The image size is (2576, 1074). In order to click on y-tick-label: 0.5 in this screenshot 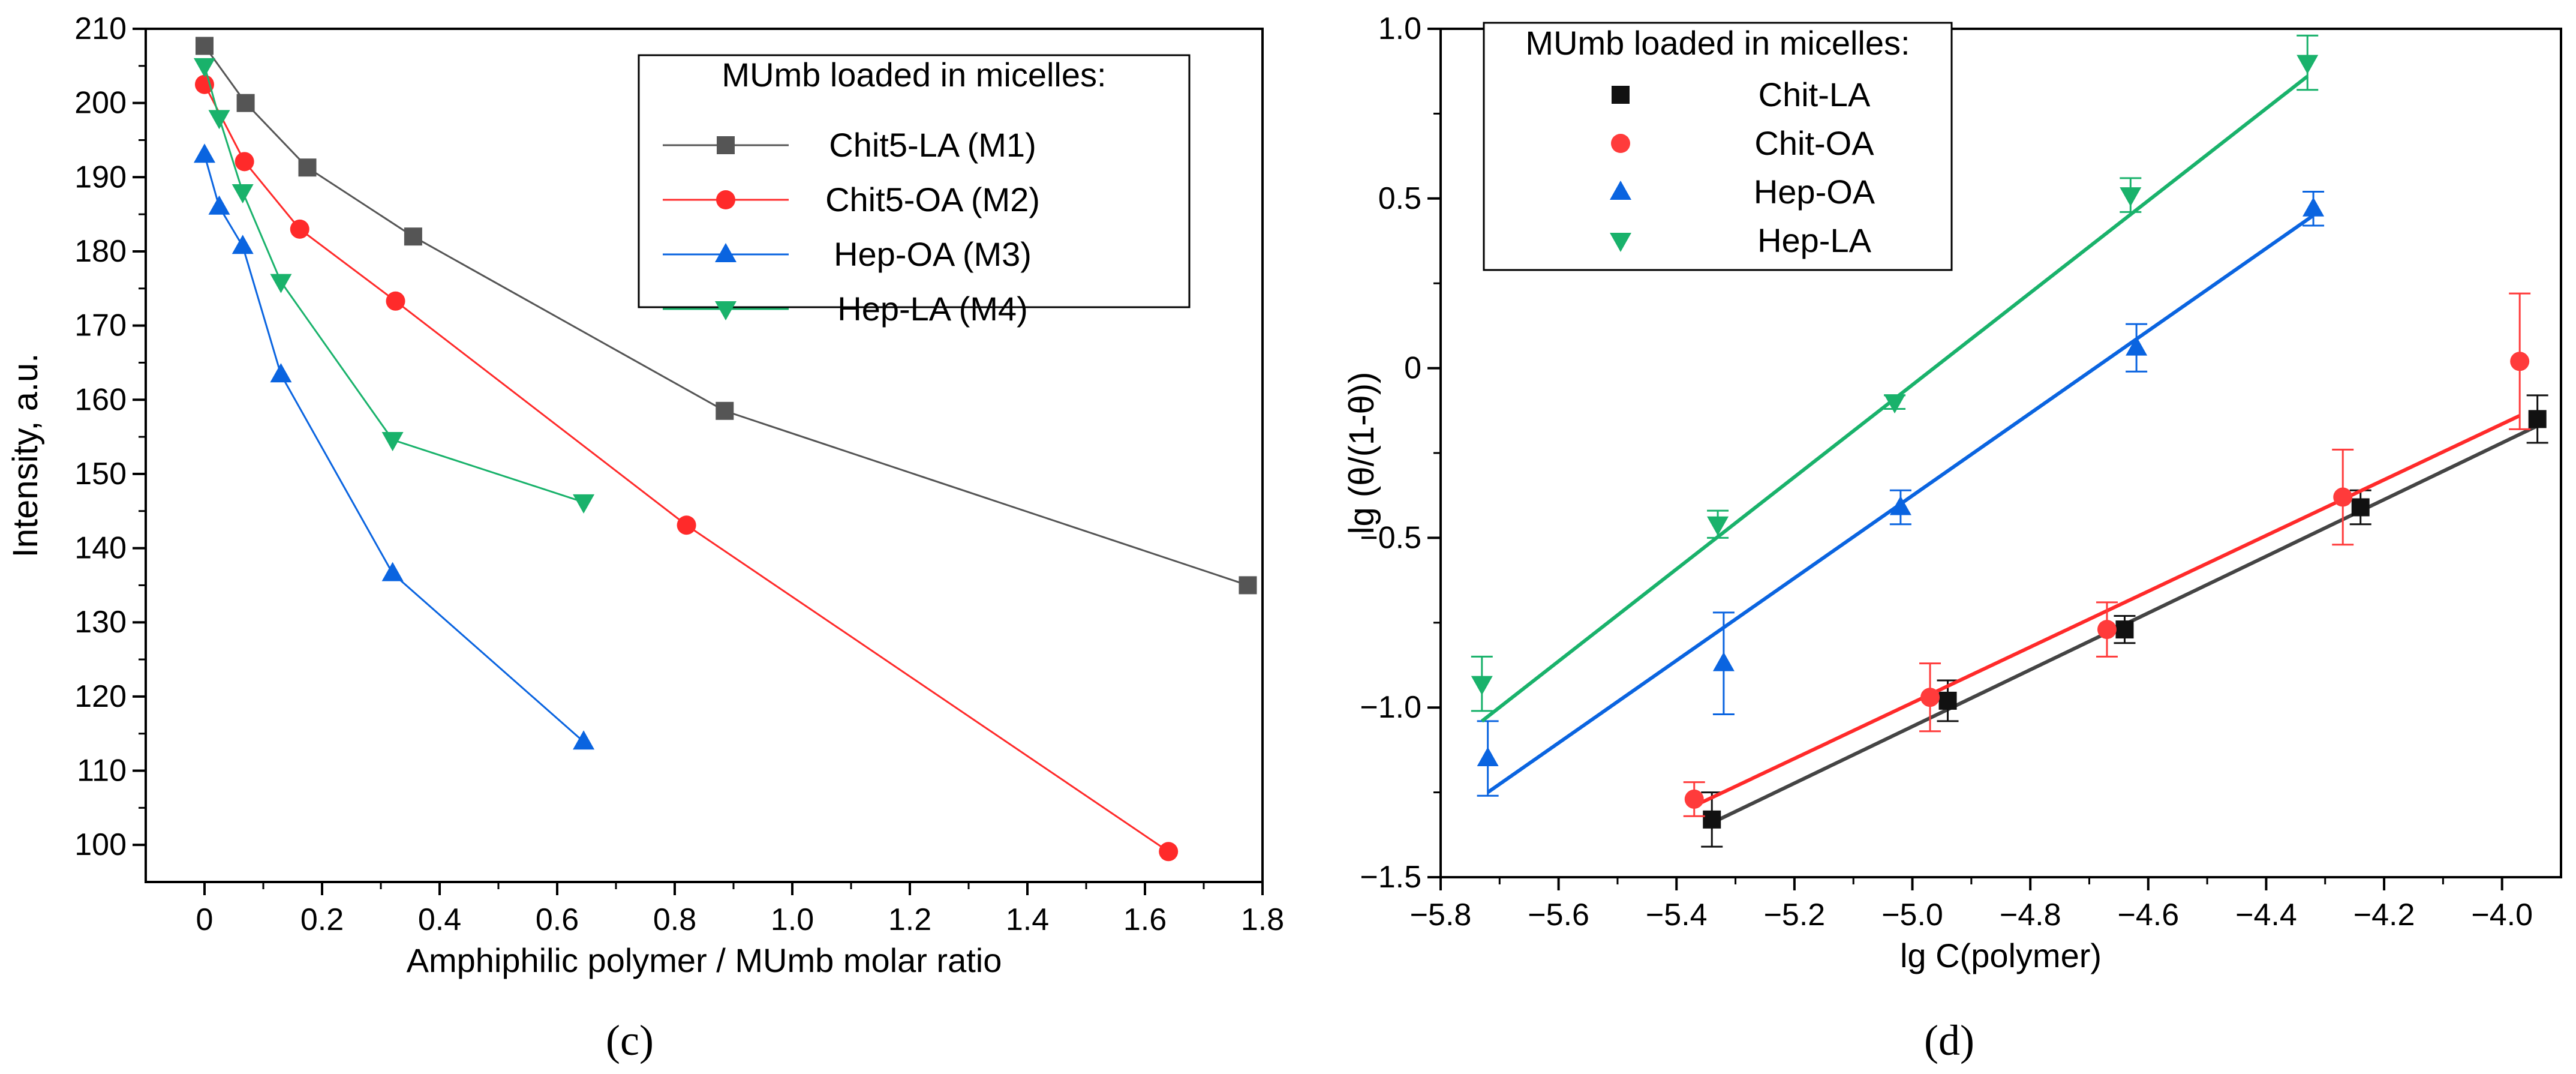, I will do `click(1400, 199)`.